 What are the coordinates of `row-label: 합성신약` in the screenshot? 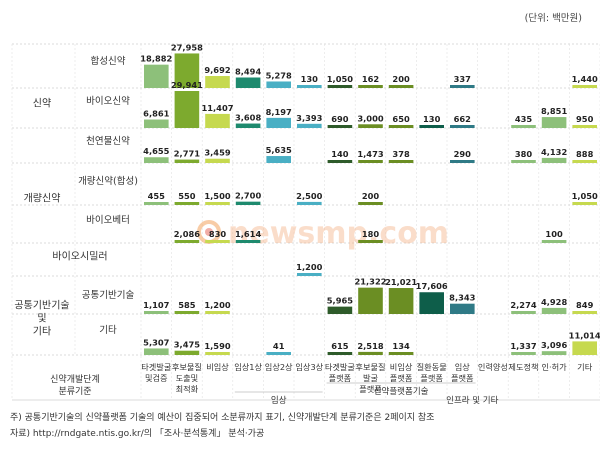 It's located at (108, 61).